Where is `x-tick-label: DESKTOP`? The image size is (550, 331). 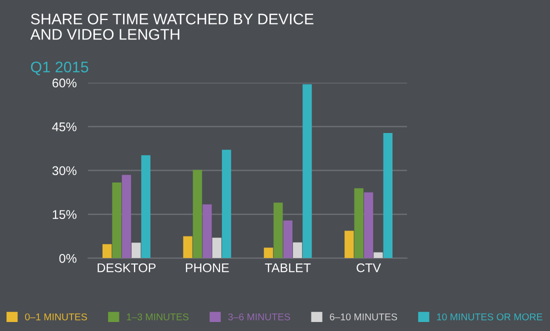
x-tick-label: DESKTOP is located at coordinates (127, 267).